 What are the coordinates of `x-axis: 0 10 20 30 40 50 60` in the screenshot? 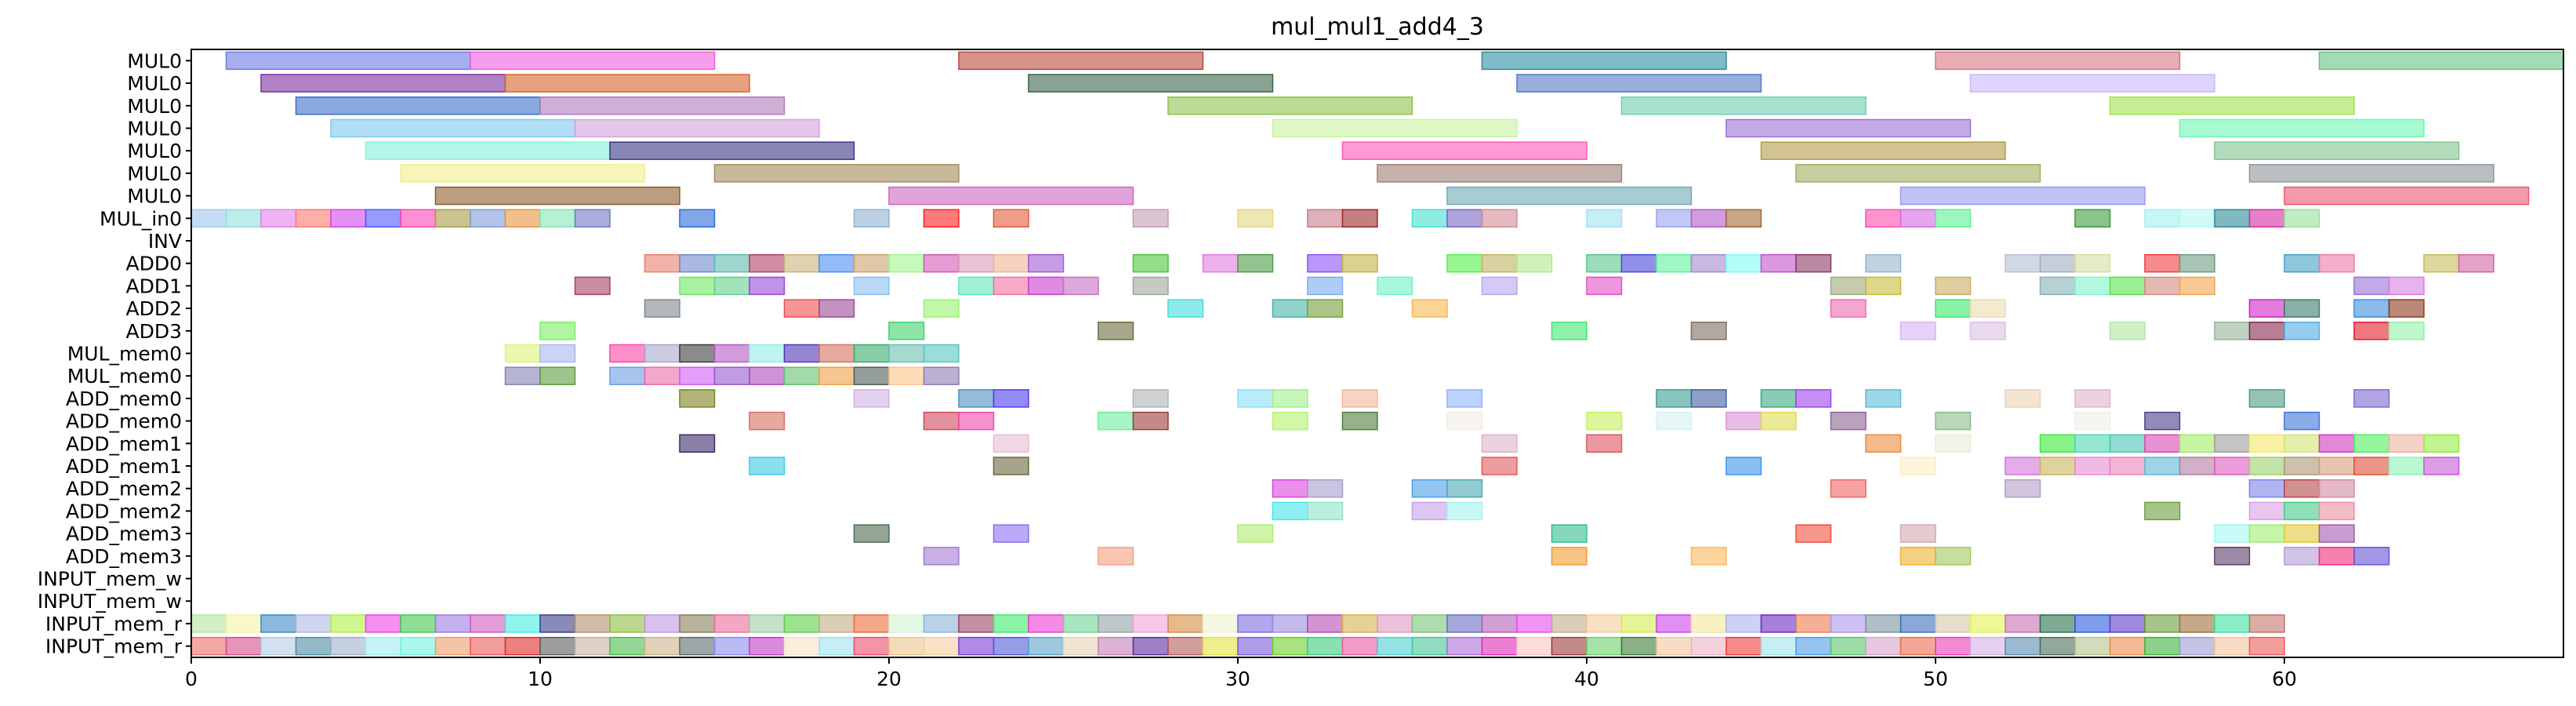 It's located at (1241, 674).